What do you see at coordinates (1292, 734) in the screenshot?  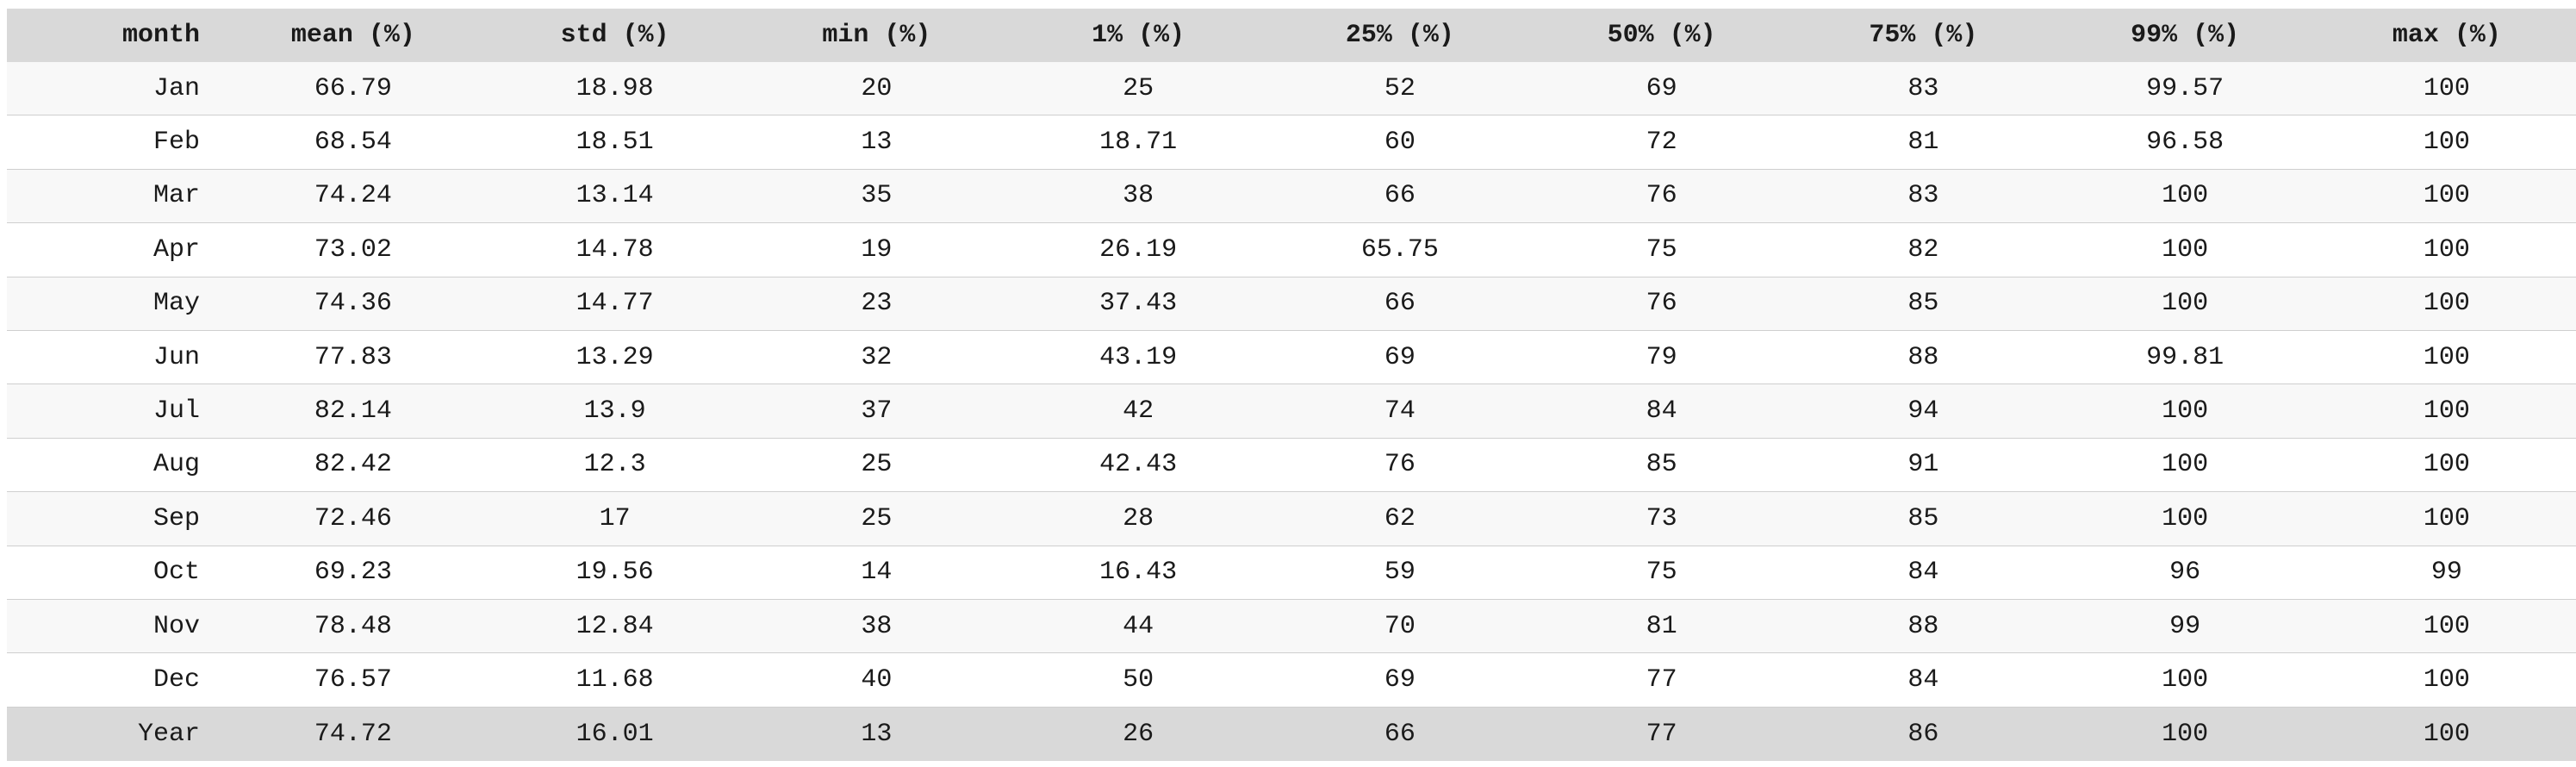 I see `summary-row-year: Year 74.72 16.01 13 26 66 77 86 100 100` at bounding box center [1292, 734].